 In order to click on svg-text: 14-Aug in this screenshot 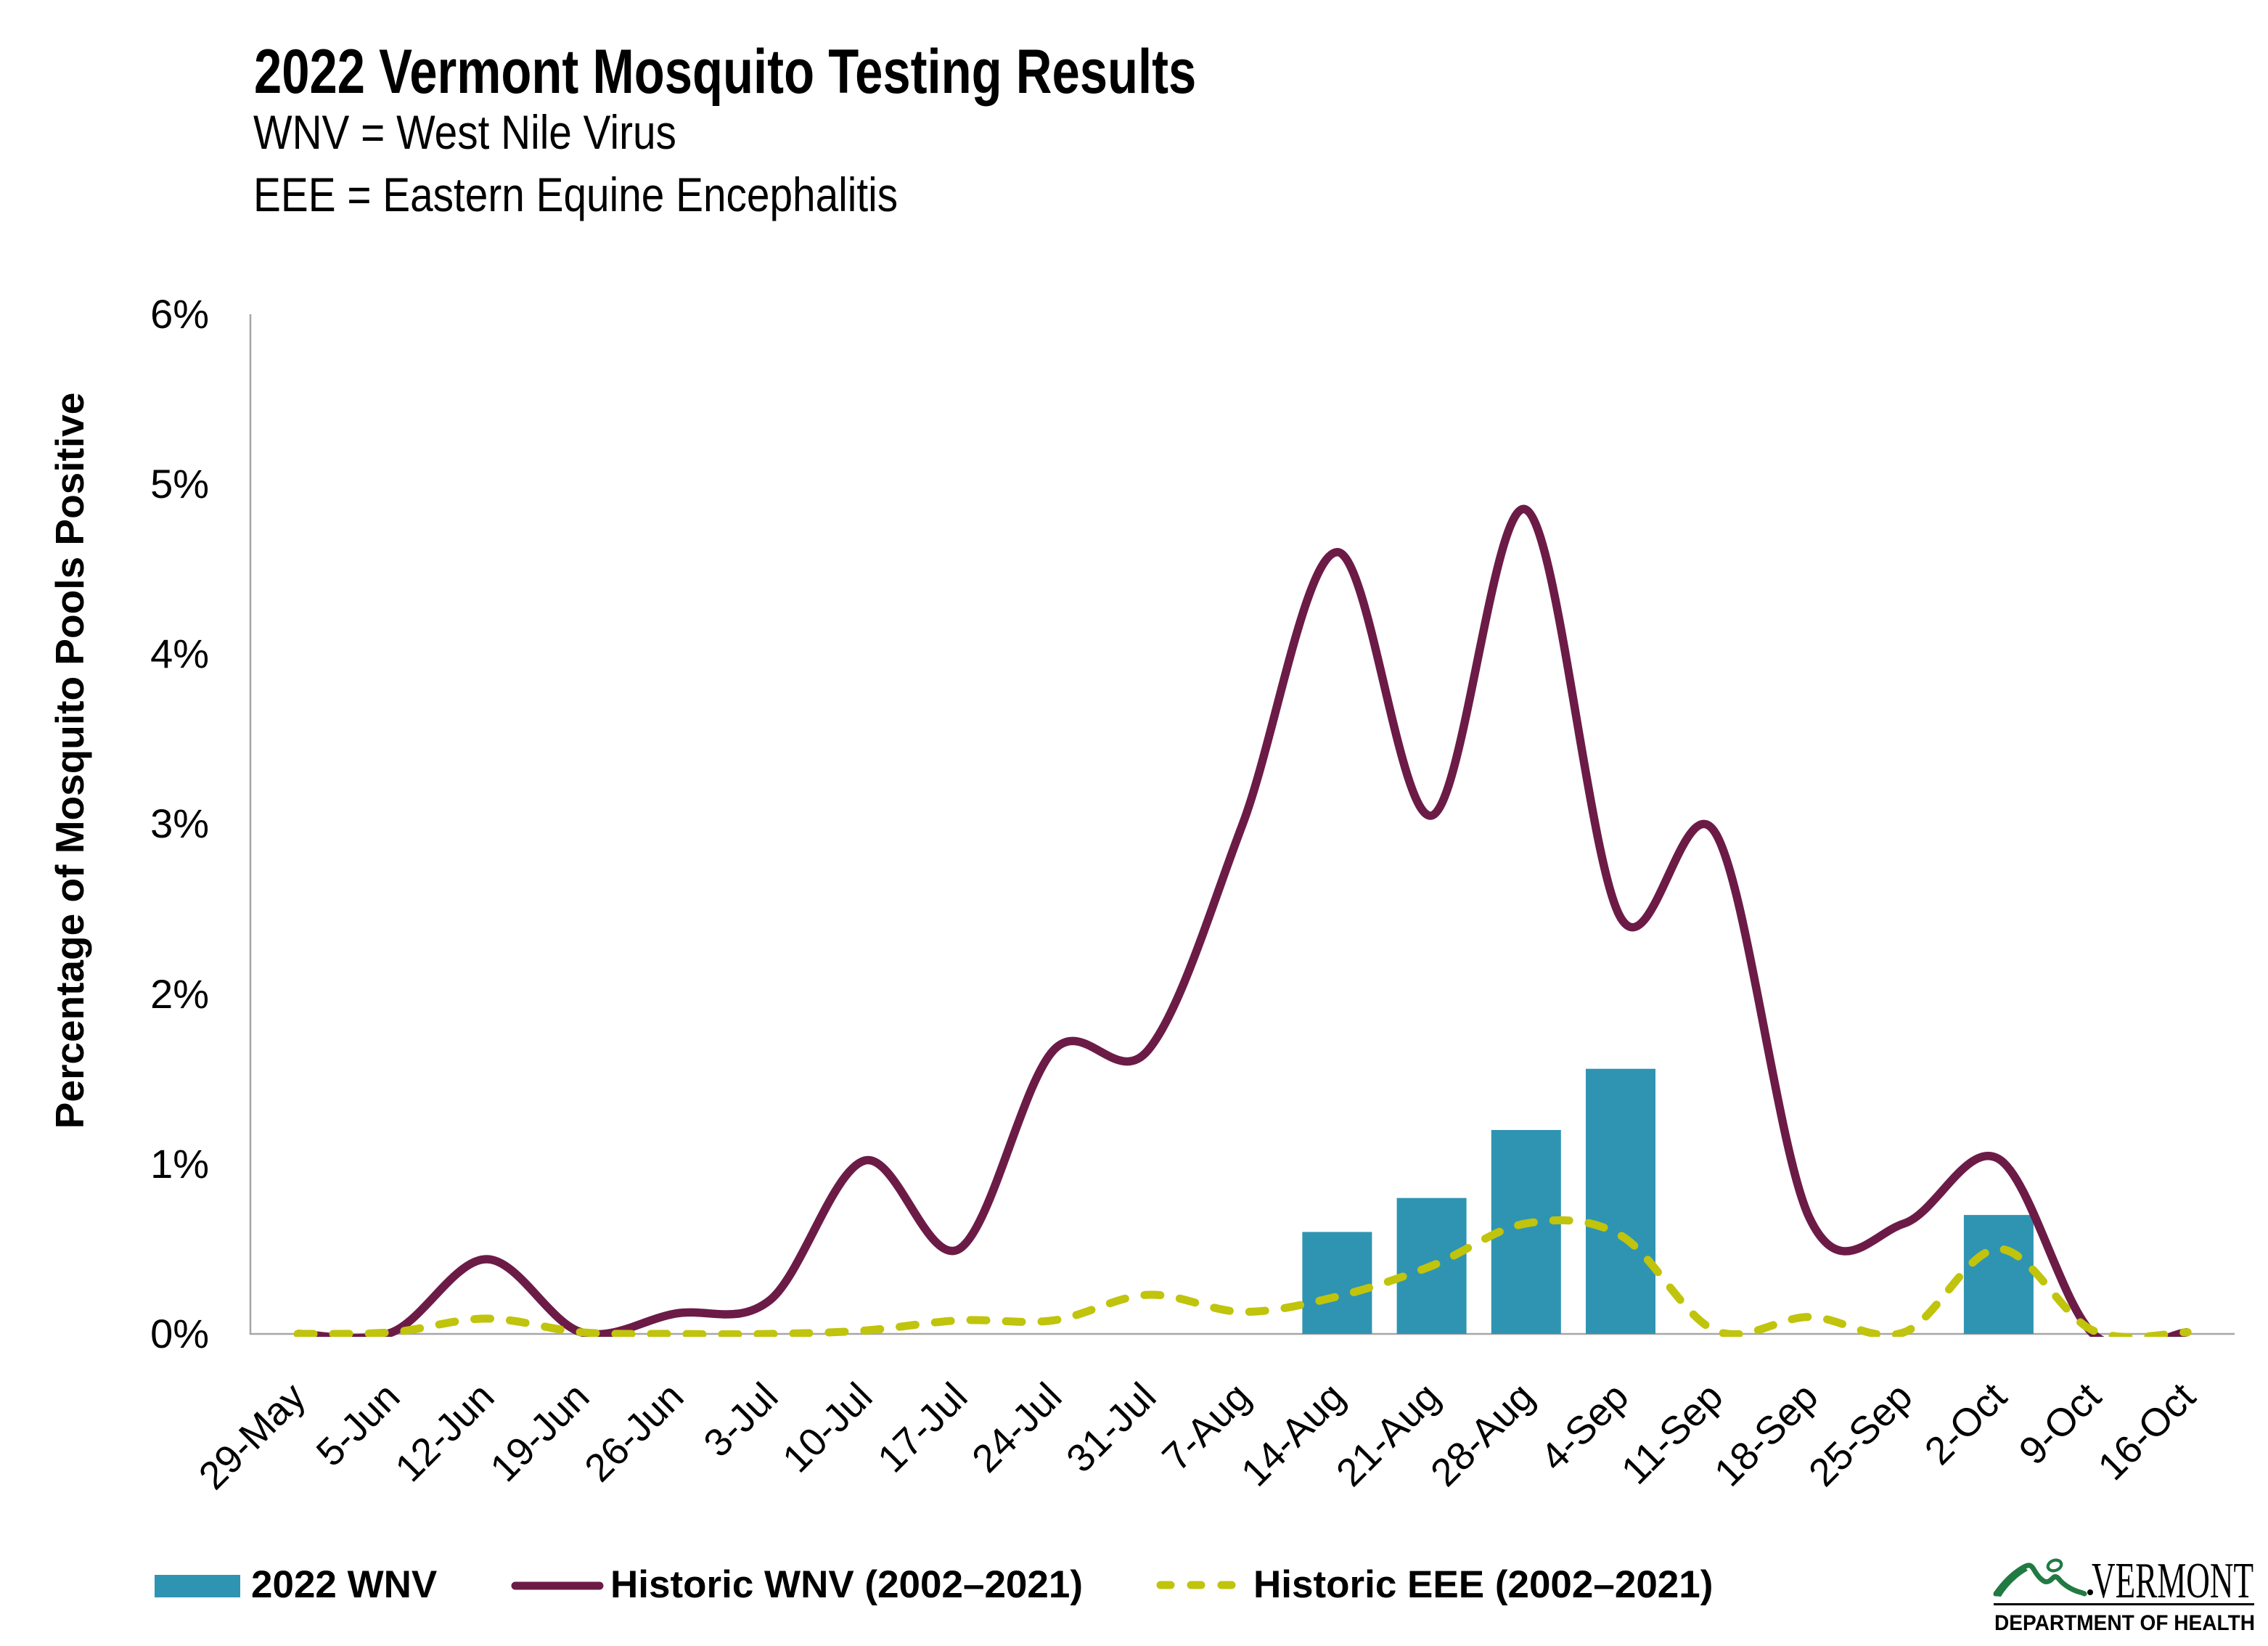, I will do `click(1293, 1435)`.